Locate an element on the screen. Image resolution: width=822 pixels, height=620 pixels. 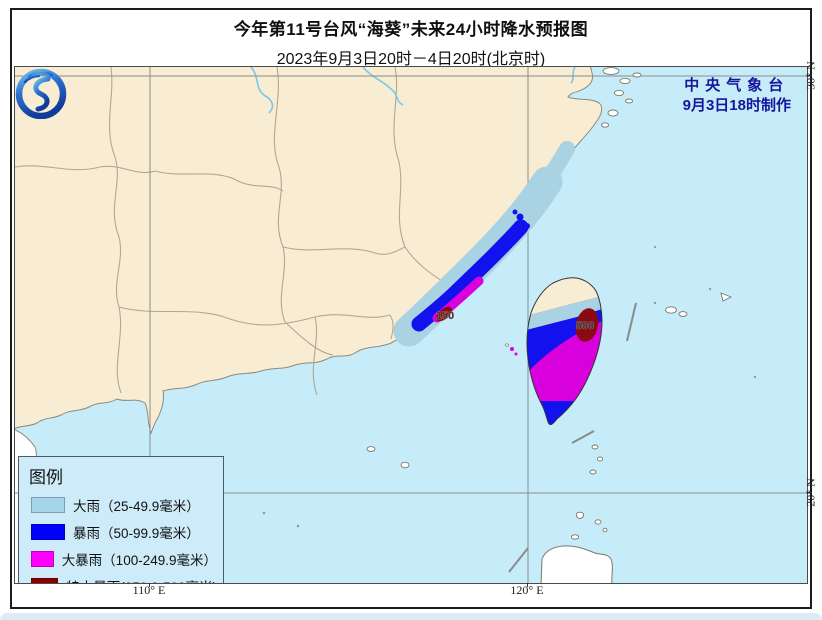
penghu-islands is located at coordinates (511, 349).